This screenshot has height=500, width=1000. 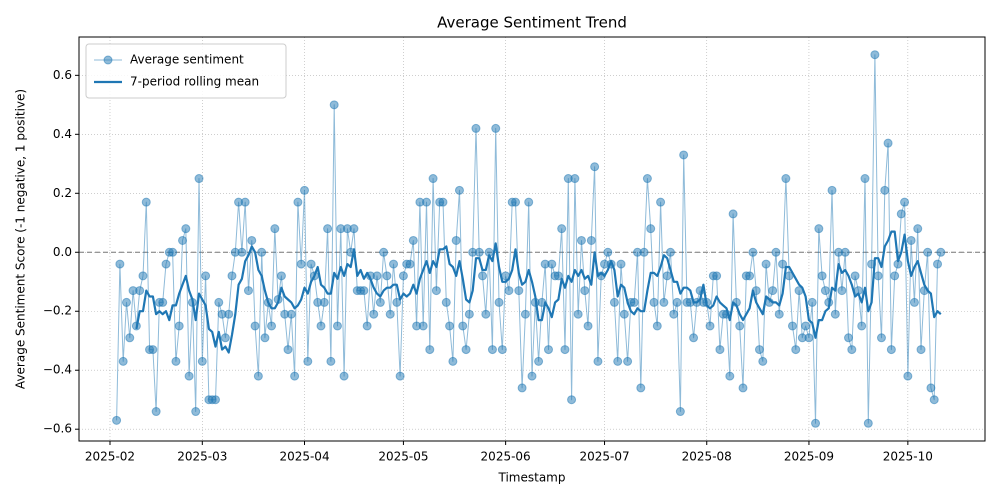 What do you see at coordinates (57, 370) in the screenshot?
I see `y-tick-label: −0.4` at bounding box center [57, 370].